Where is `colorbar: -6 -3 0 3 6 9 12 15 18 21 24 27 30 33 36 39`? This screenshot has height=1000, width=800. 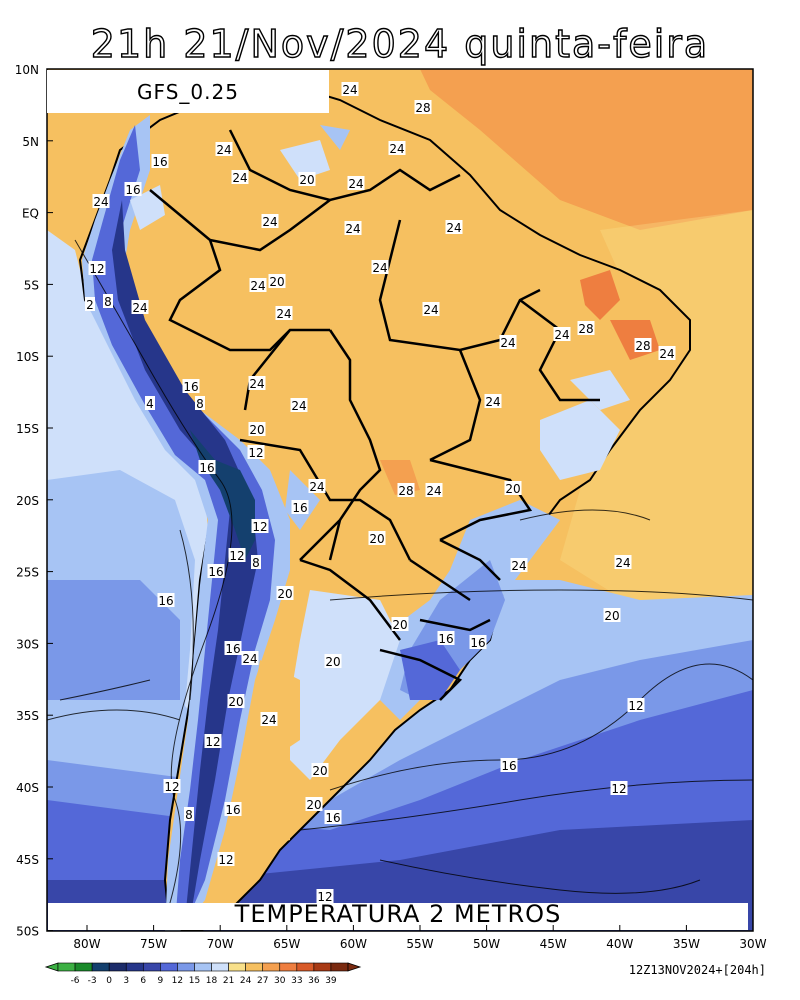 colorbar: -6 -3 0 3 6 9 12 15 18 21 24 27 30 33 36 39 is located at coordinates (203, 974).